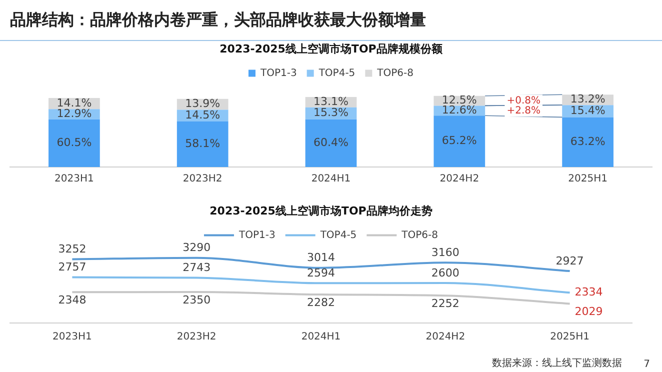 The width and height of the screenshot is (662, 372). What do you see at coordinates (218, 20) in the screenshot?
I see `text: 品牌结构：品牌价格内卷严重，头部品牌收获最大份额增量` at bounding box center [218, 20].